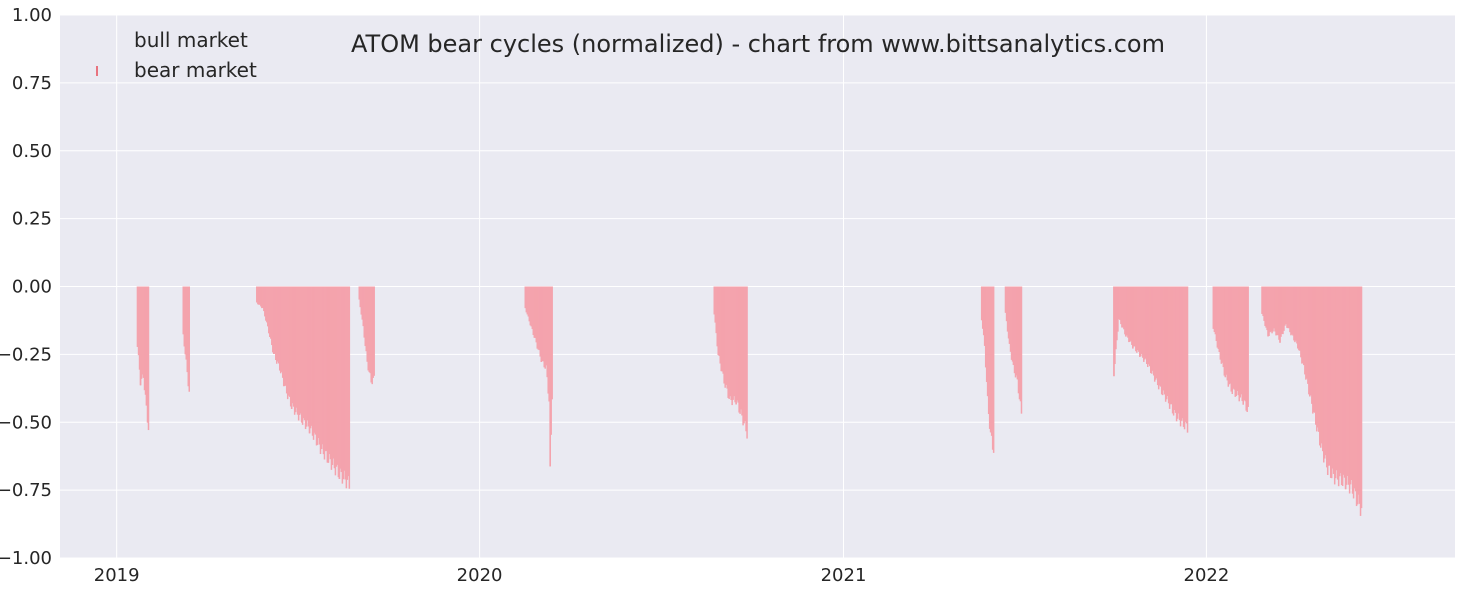 The width and height of the screenshot is (1462, 590). Describe the element at coordinates (97, 71) in the screenshot. I see `legend-bear-market-marker` at that location.